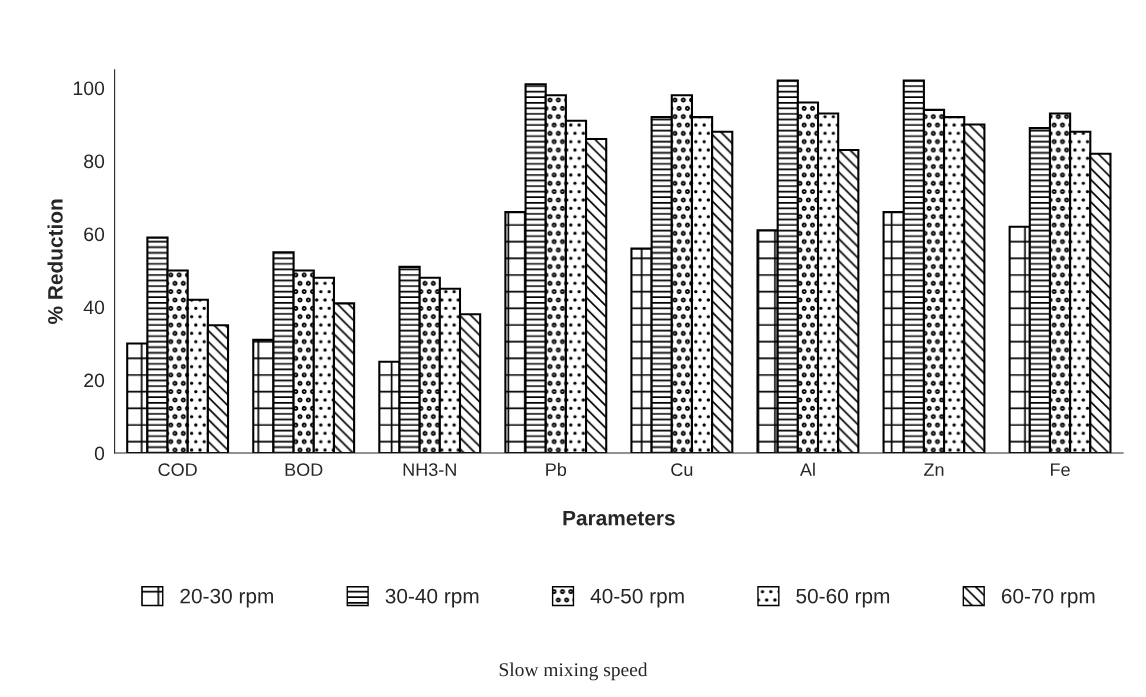  Describe the element at coordinates (573, 671) in the screenshot. I see `text: Slow mixing speed` at that location.